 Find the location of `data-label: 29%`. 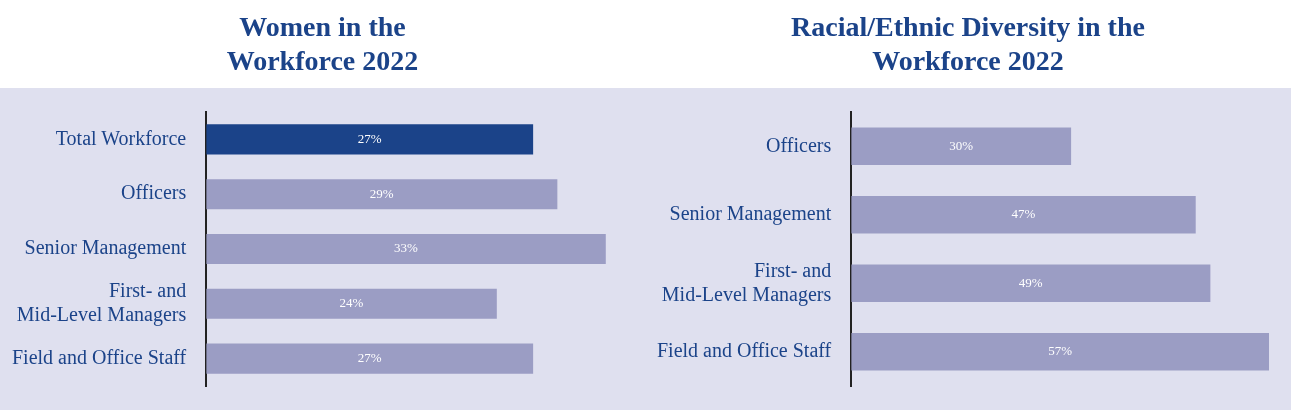

data-label: 29% is located at coordinates (381, 193).